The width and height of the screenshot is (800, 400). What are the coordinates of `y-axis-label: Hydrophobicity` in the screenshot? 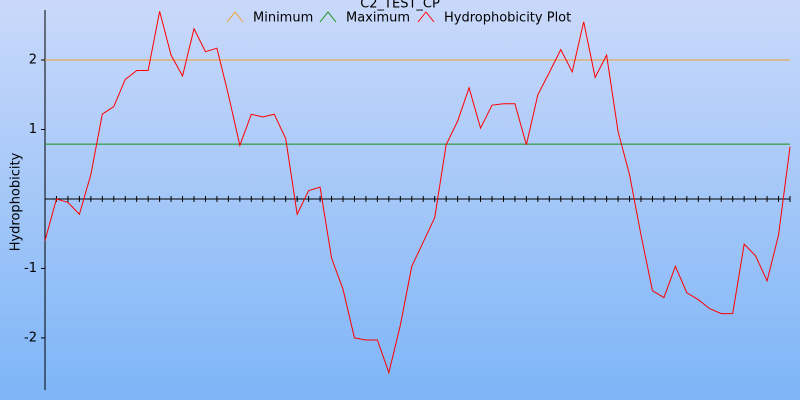 It's located at (16, 201).